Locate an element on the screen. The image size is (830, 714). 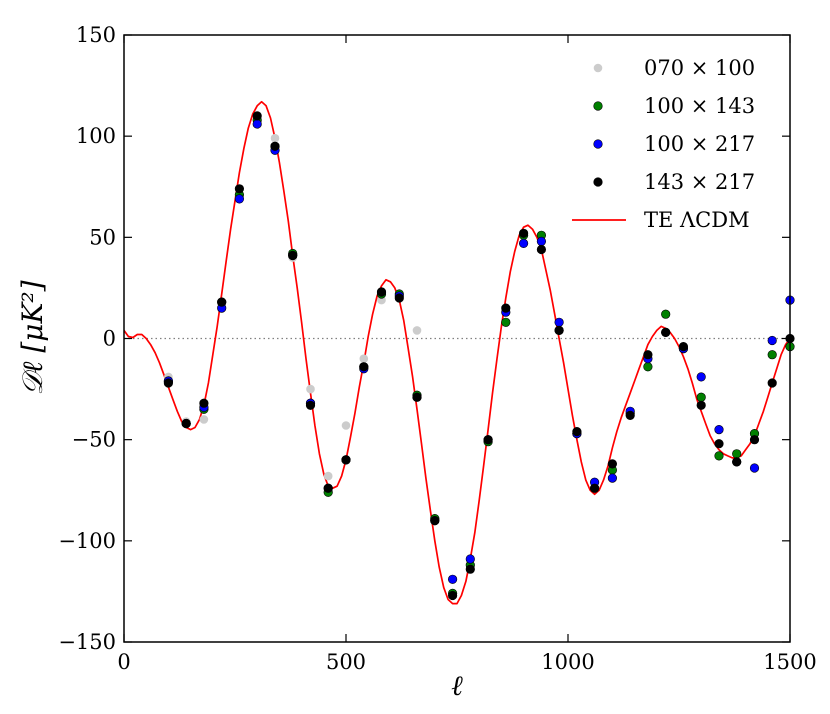
x-axis-label: ℓ is located at coordinates (457, 685).